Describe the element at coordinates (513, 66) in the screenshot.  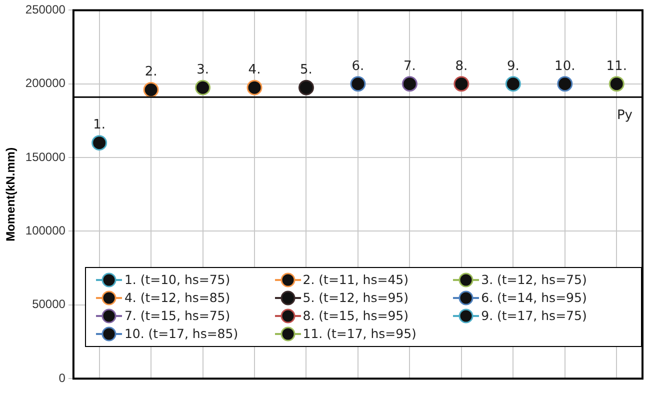
I see `annotation: 9.` at that location.